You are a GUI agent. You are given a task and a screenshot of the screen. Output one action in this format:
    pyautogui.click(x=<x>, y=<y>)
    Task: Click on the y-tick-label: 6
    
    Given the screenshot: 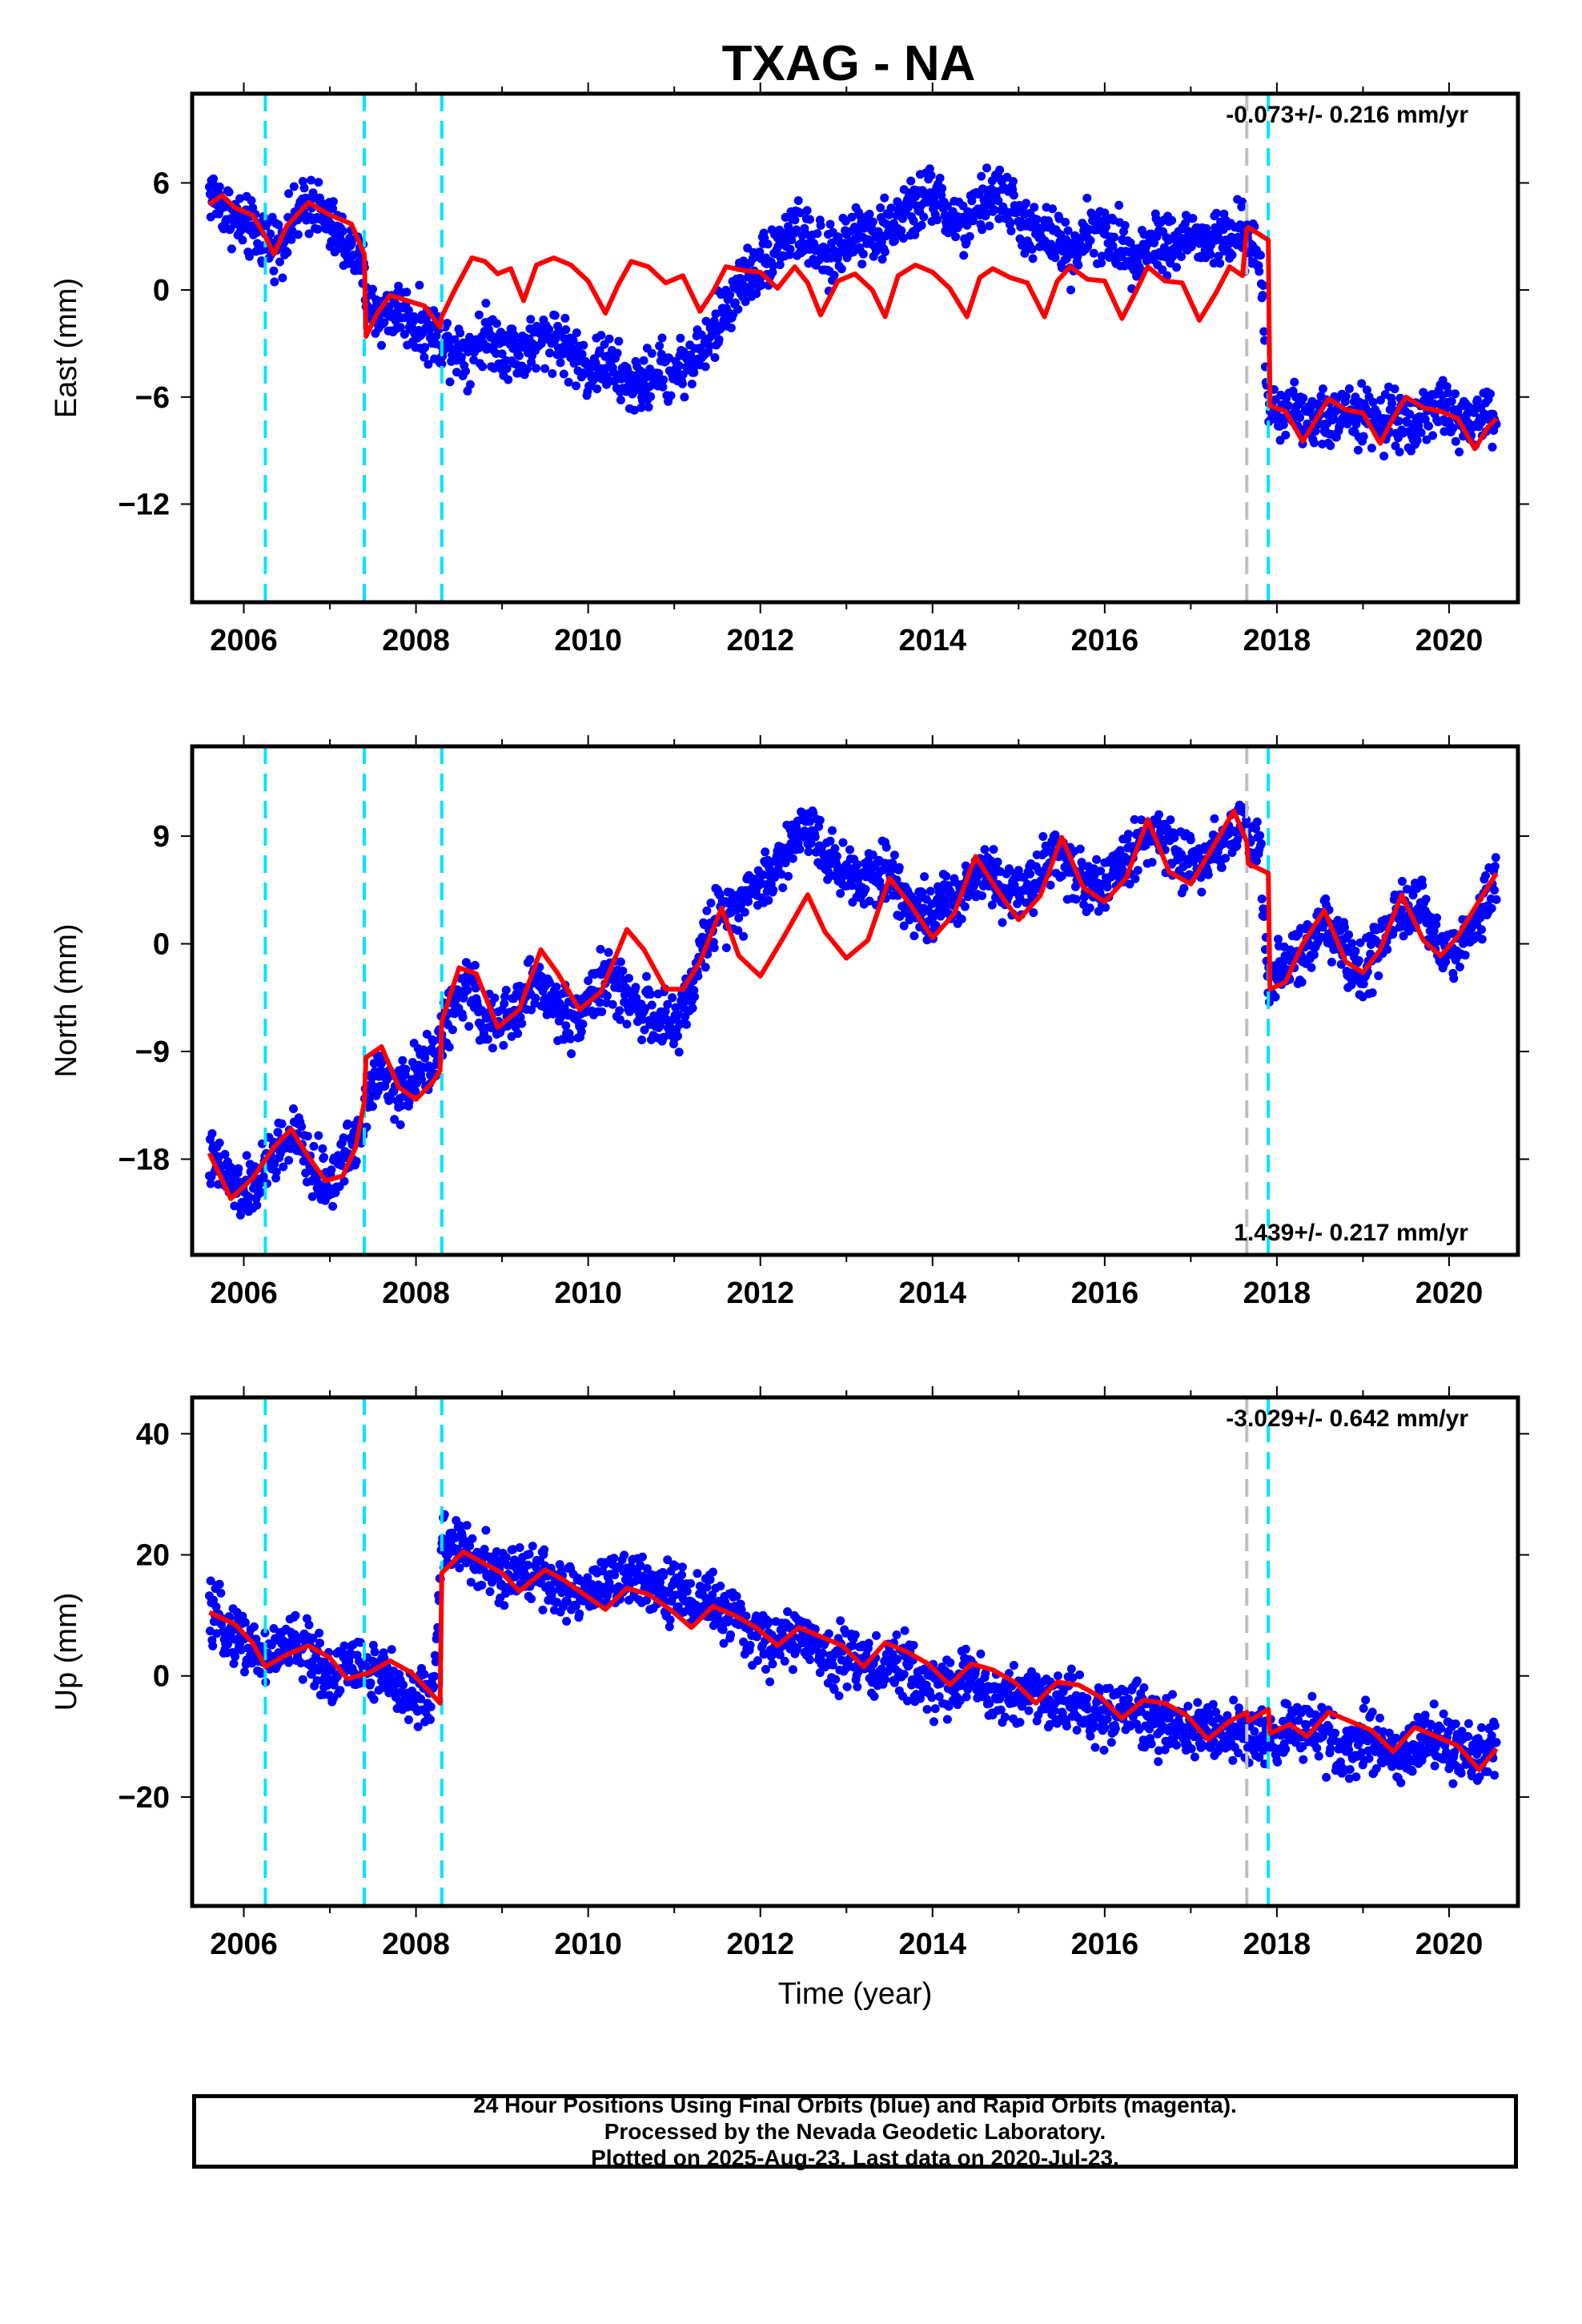 What is the action you would take?
    pyautogui.click(x=161, y=183)
    